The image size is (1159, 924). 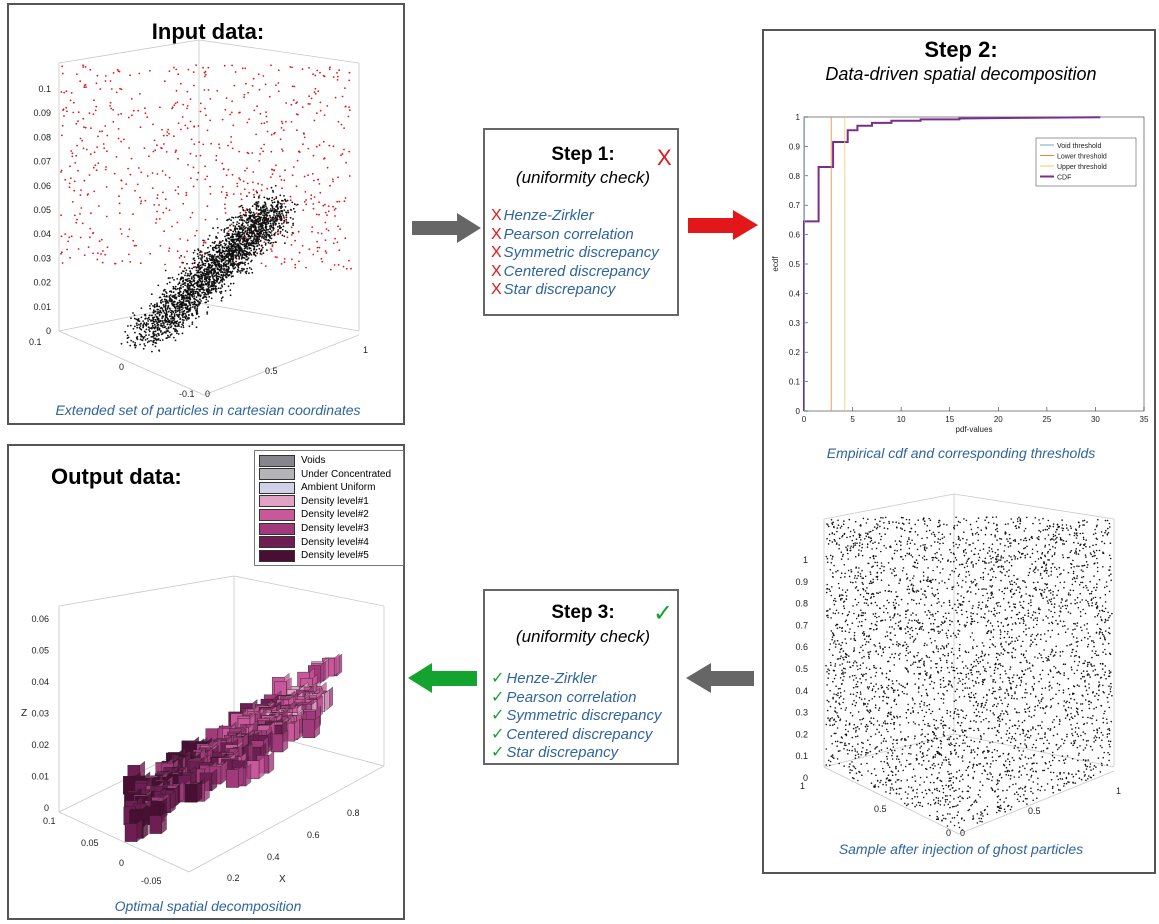 What do you see at coordinates (496, 234) in the screenshot?
I see `fail-x-icon: X` at bounding box center [496, 234].